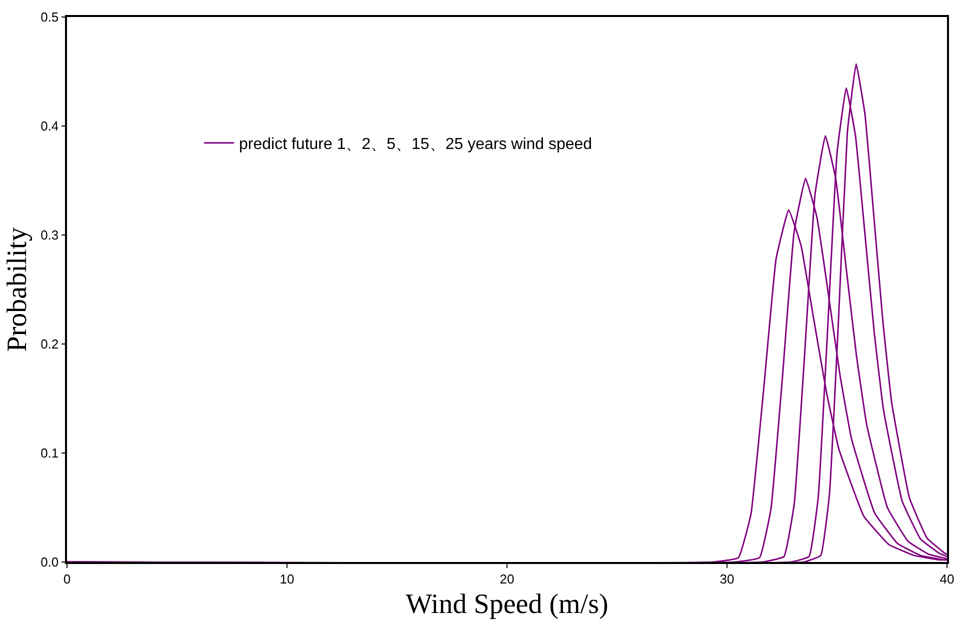 This screenshot has height=624, width=964. What do you see at coordinates (507, 604) in the screenshot?
I see `x-axis-title: Wind Speed (m/s)` at bounding box center [507, 604].